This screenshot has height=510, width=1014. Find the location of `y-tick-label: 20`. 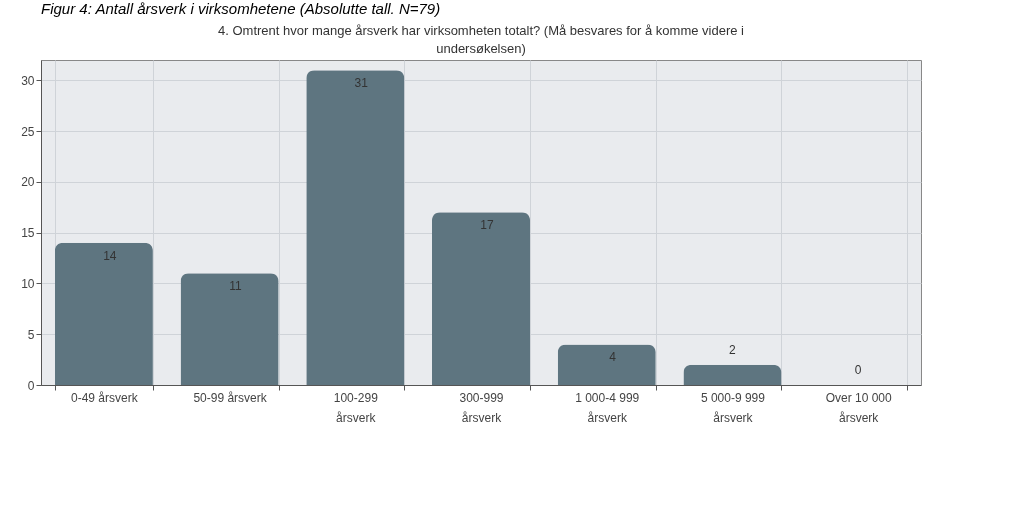

y-tick-label: 20 is located at coordinates (28, 182).